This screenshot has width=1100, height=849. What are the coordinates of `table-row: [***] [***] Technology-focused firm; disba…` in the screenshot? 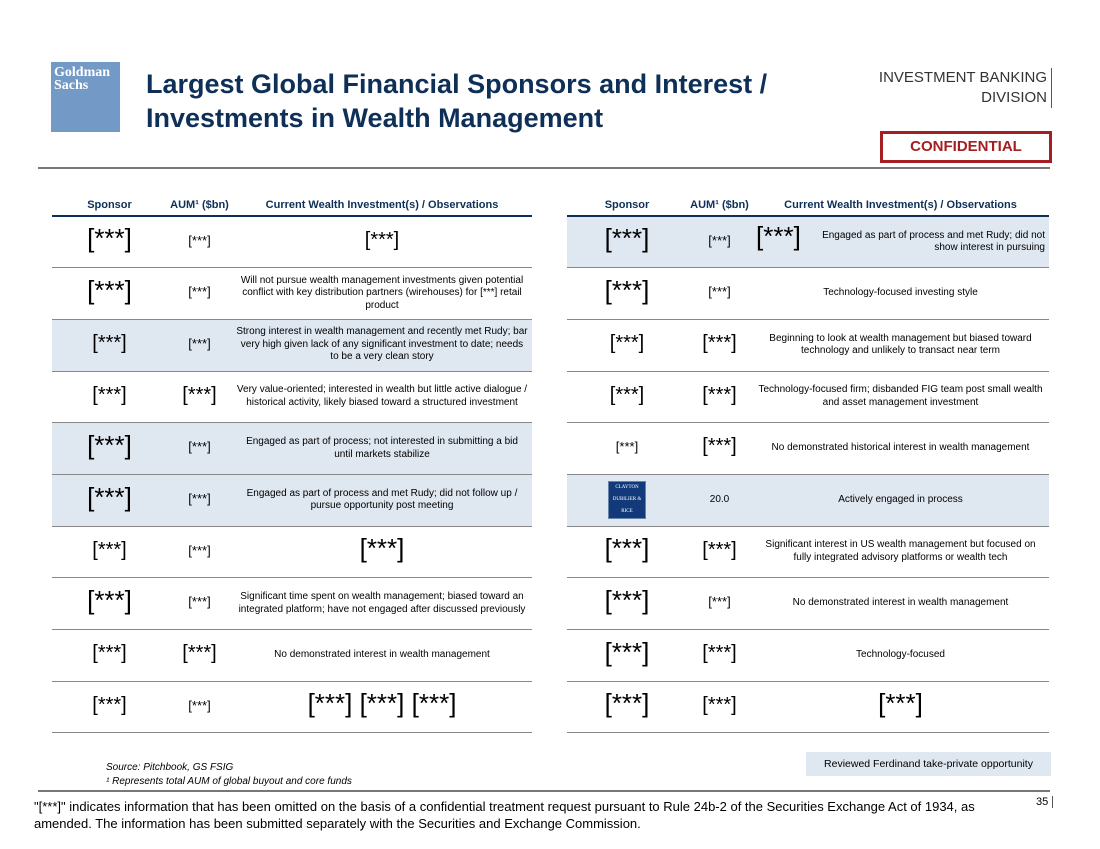 It's located at (808, 397).